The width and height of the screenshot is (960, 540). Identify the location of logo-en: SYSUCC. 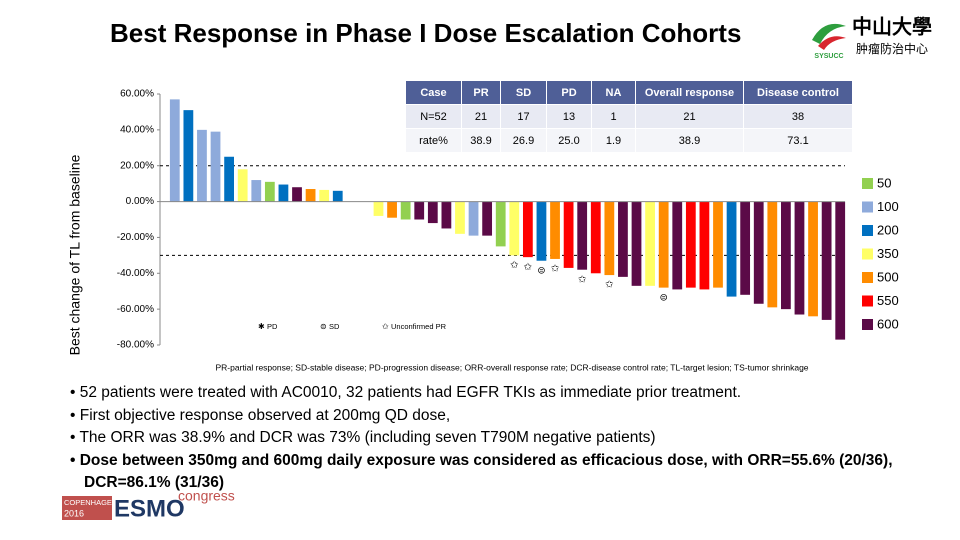
(828, 56).